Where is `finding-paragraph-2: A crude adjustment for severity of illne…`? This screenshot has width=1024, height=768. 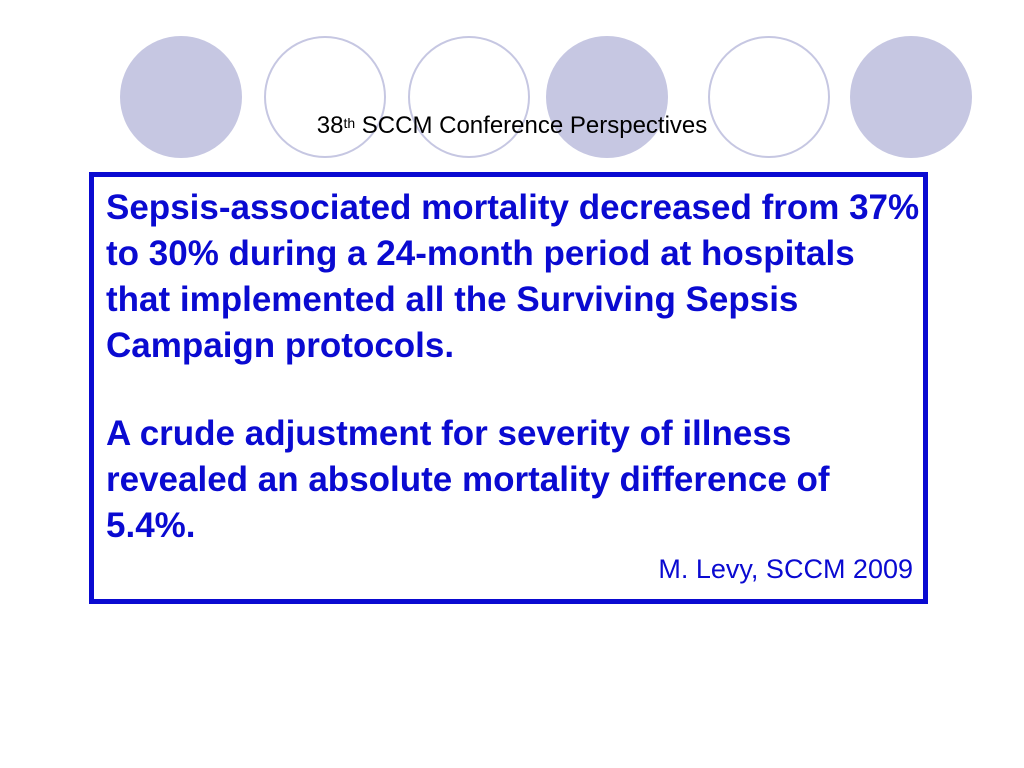 finding-paragraph-2: A crude adjustment for severity of illne… is located at coordinates (468, 479).